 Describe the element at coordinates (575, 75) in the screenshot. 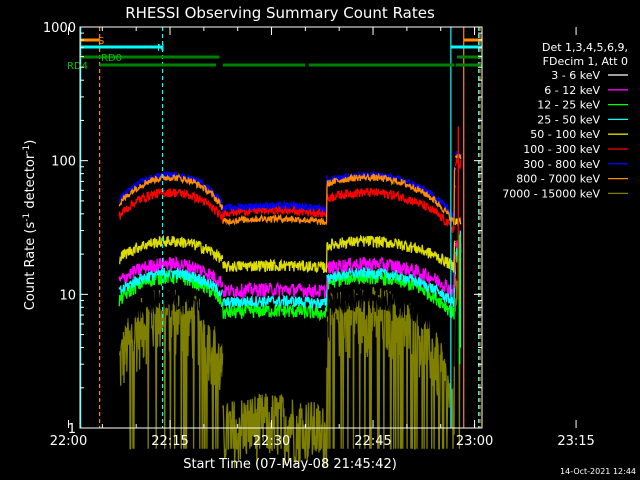

I see `legend-label-0: 3 - 6 keV` at that location.